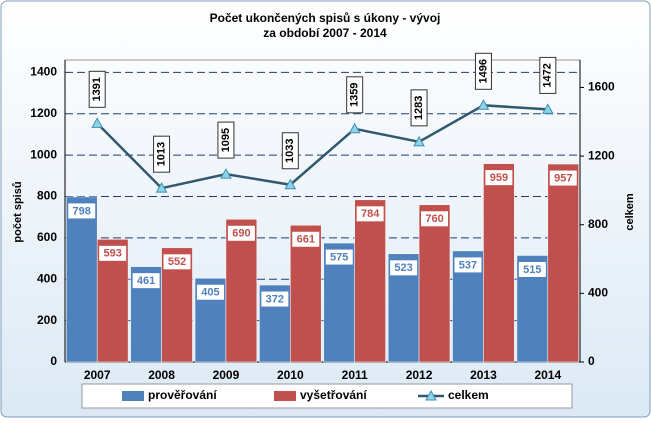  I want to click on value-label: 405, so click(210, 293).